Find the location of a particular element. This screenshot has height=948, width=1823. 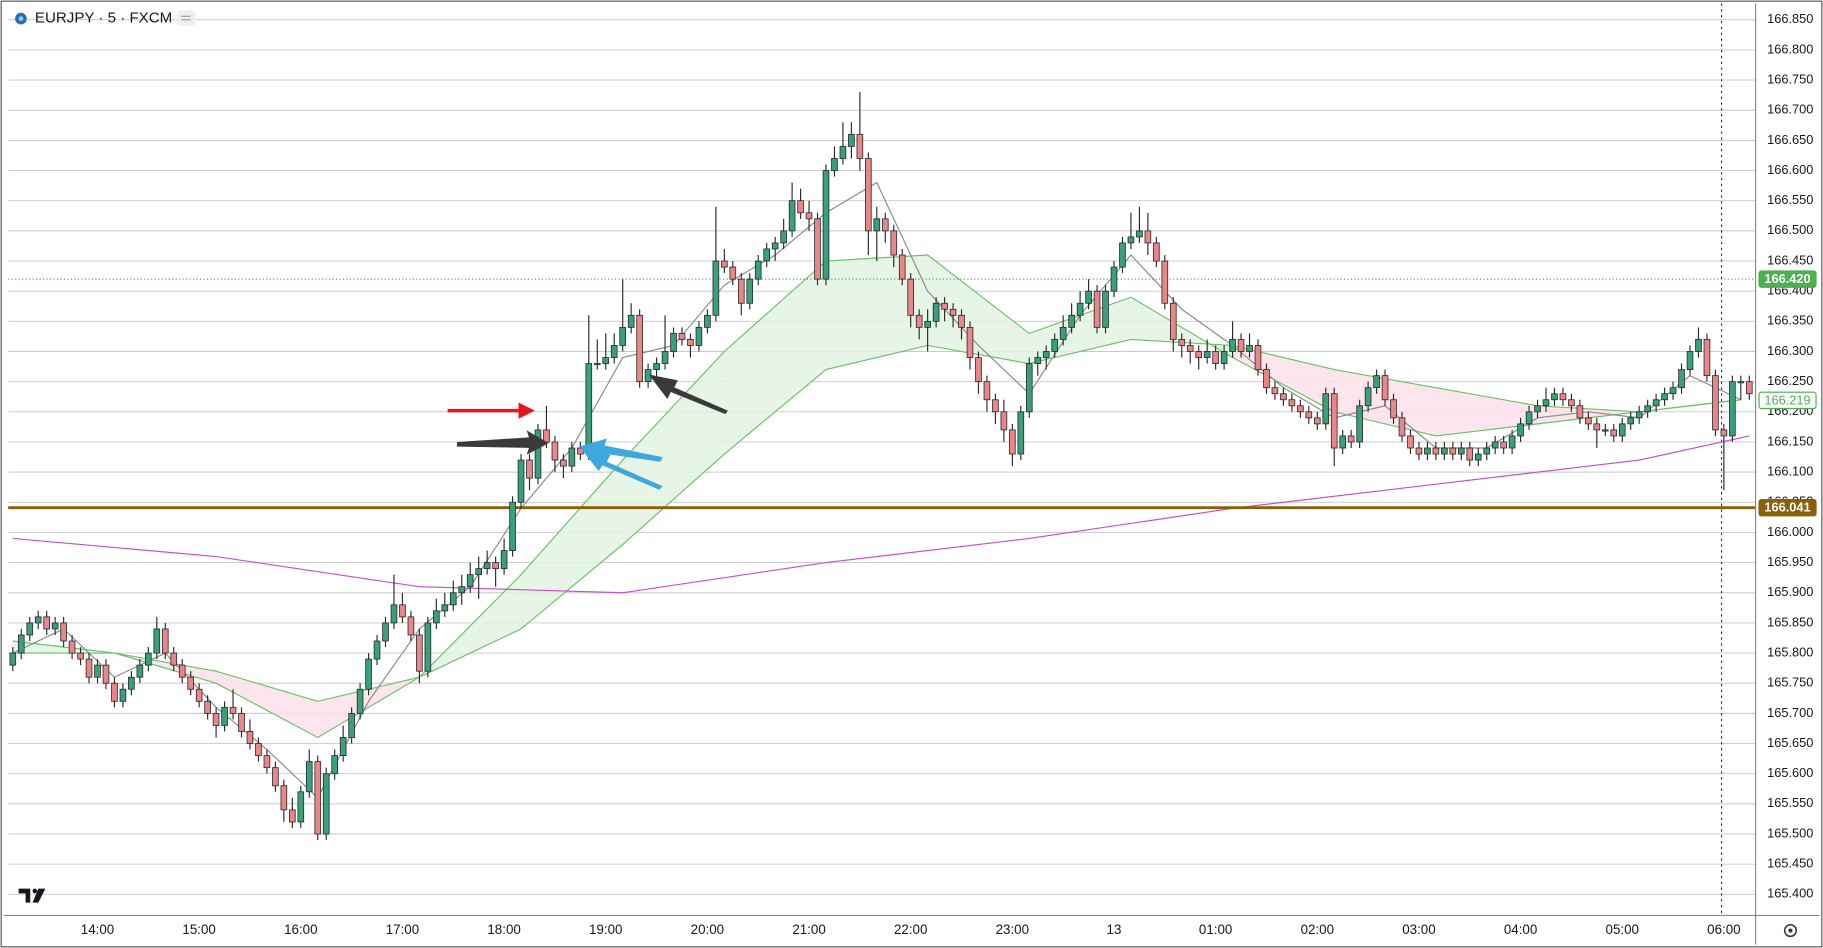

price-label-box is located at coordinates (1787, 507).